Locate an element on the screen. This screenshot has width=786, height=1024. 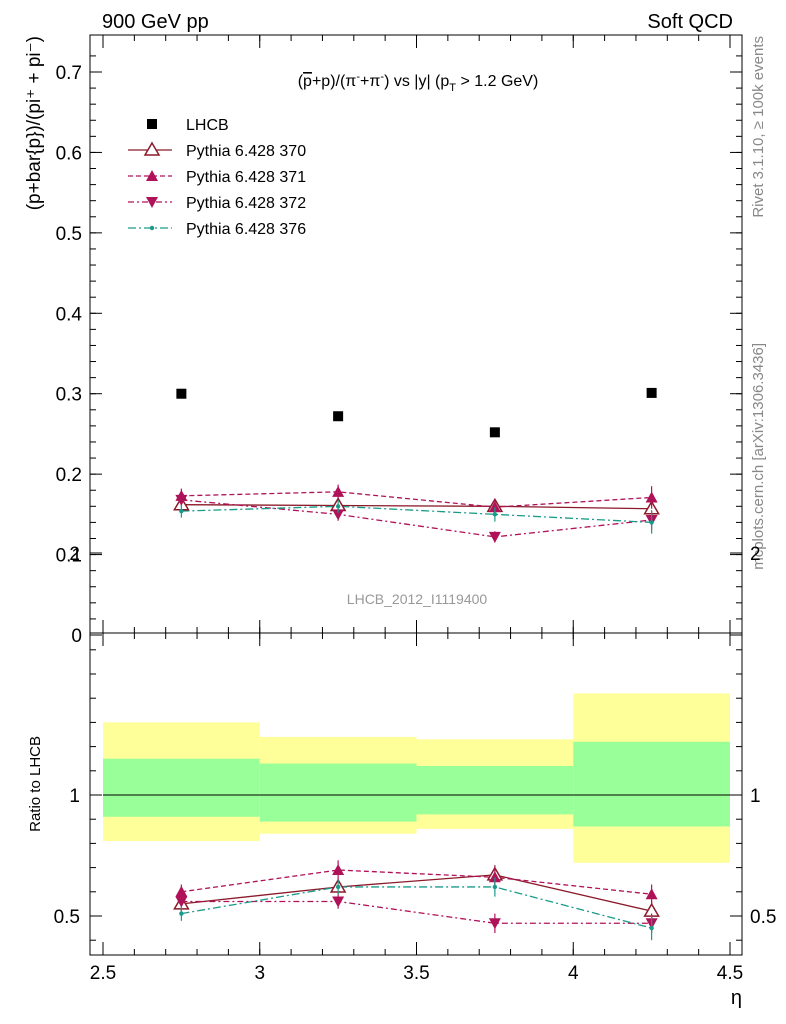
chart-title: (p+p)/(π-+π-) vs |y| (pT > 1.2 GeV) is located at coordinates (418, 82).